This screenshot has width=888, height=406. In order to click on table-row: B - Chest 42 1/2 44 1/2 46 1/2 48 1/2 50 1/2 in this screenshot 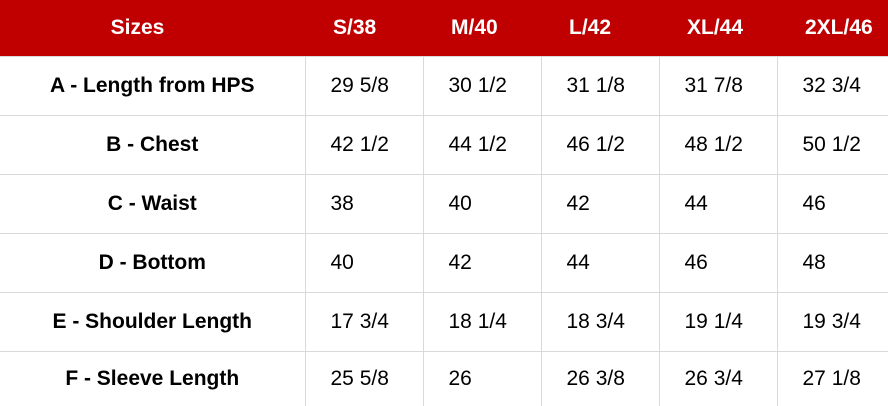, I will do `click(444, 145)`.